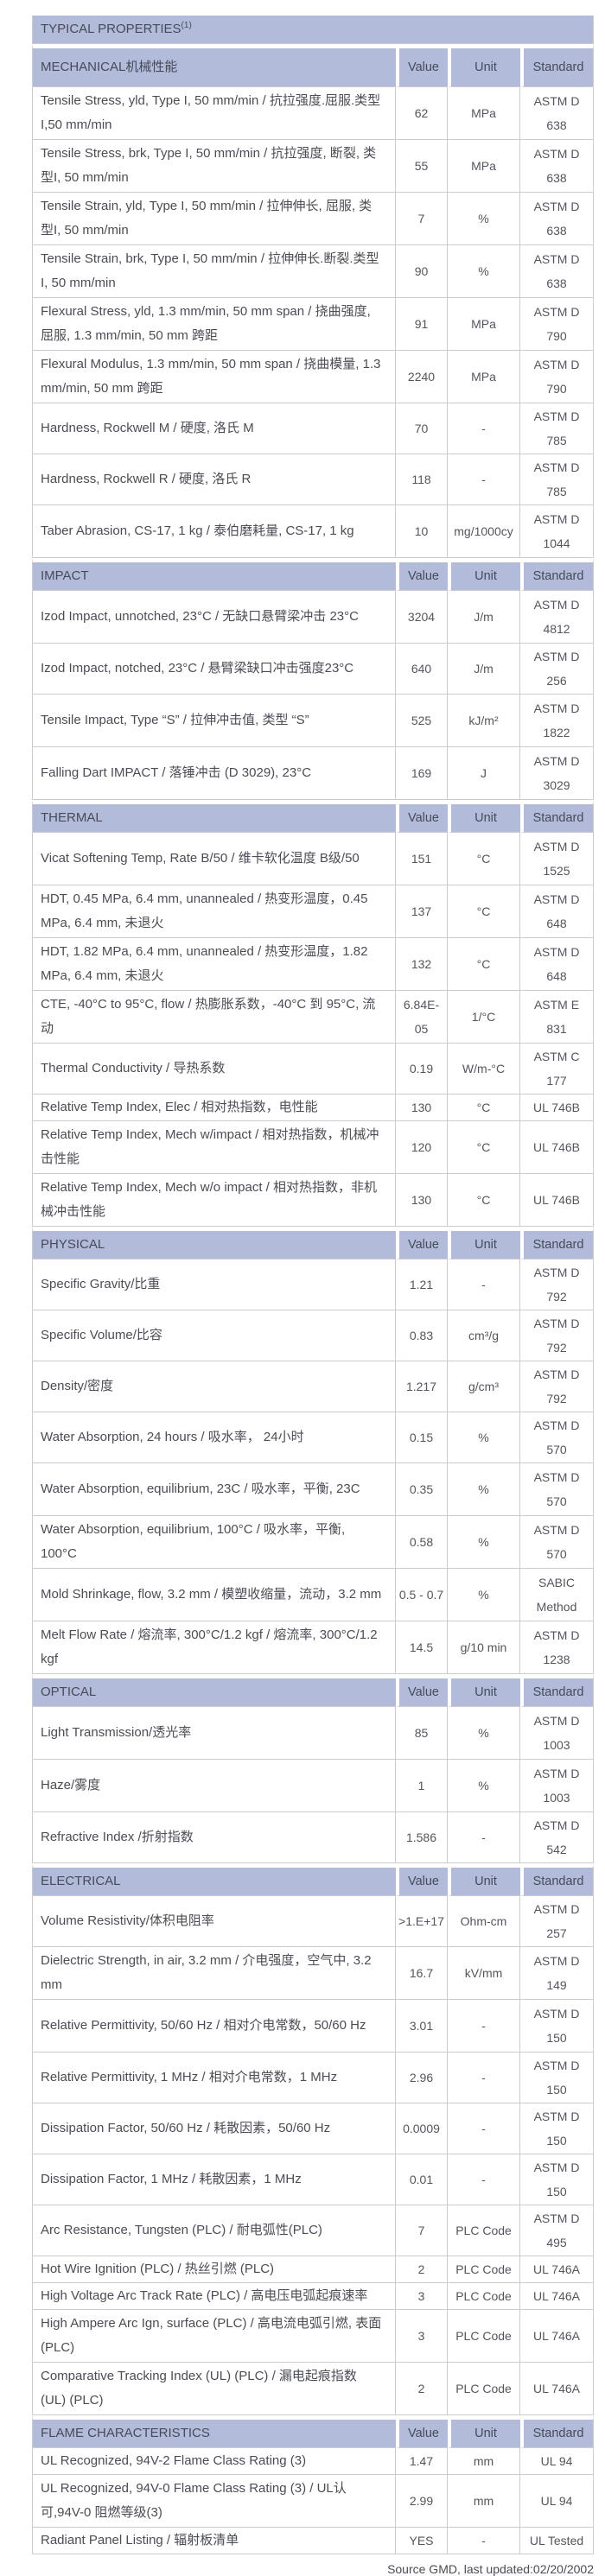 This screenshot has height=2576, width=605. Describe the element at coordinates (557, 2501) in the screenshot. I see `standard-cell: UL 94` at that location.